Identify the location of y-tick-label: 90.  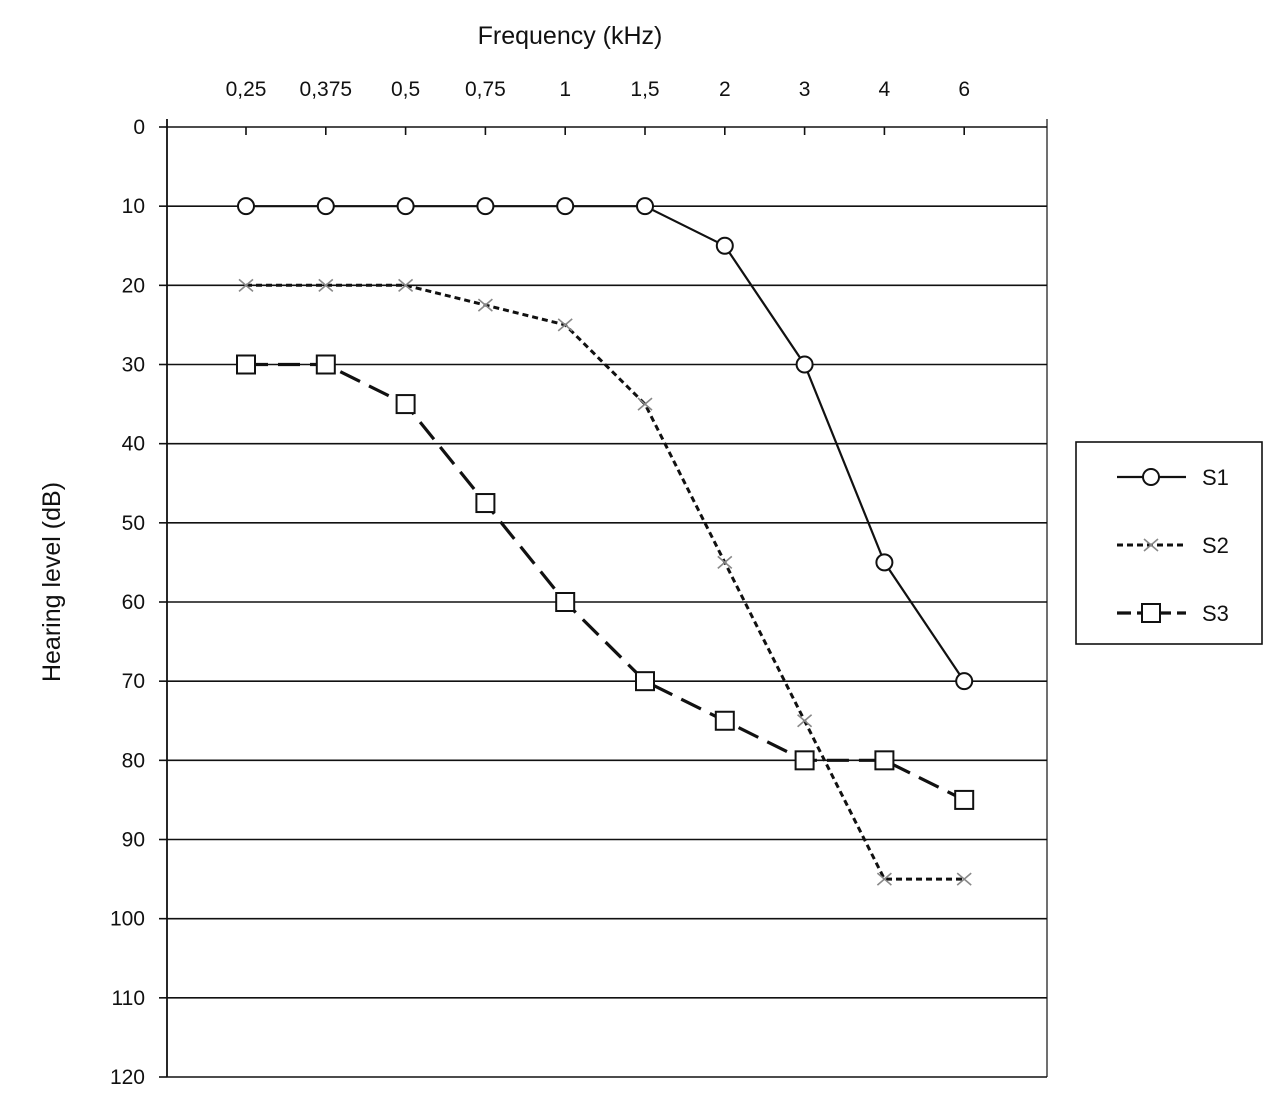
(133, 840).